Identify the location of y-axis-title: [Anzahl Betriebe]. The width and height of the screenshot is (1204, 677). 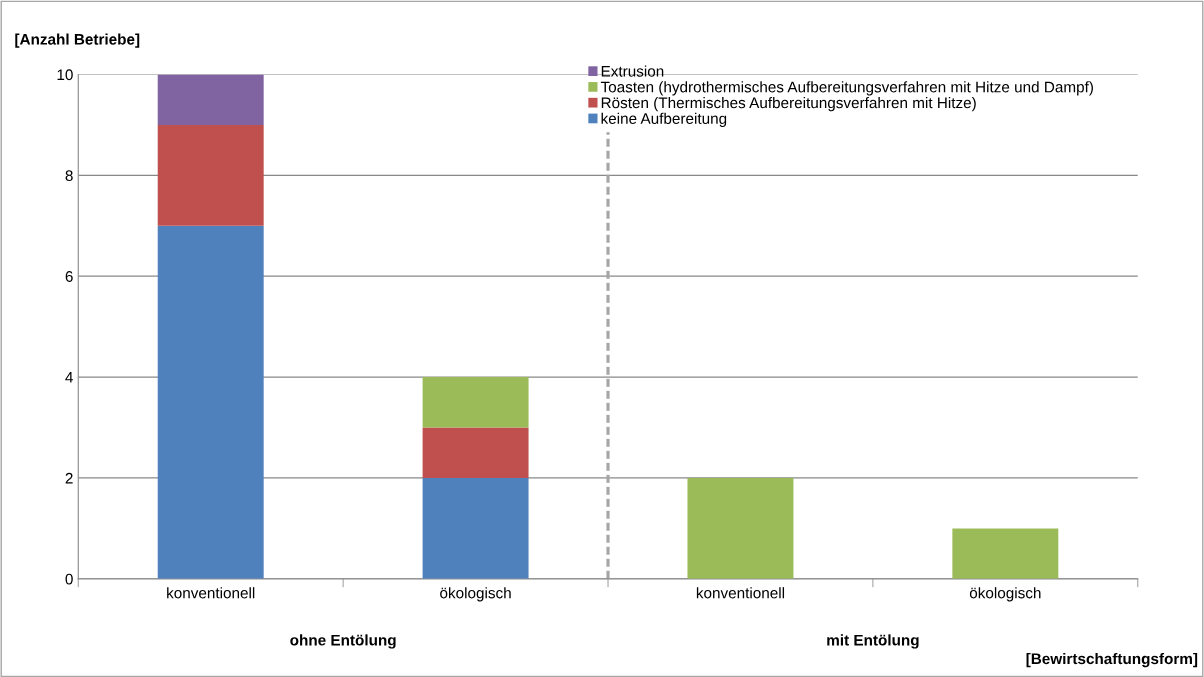
(77, 40).